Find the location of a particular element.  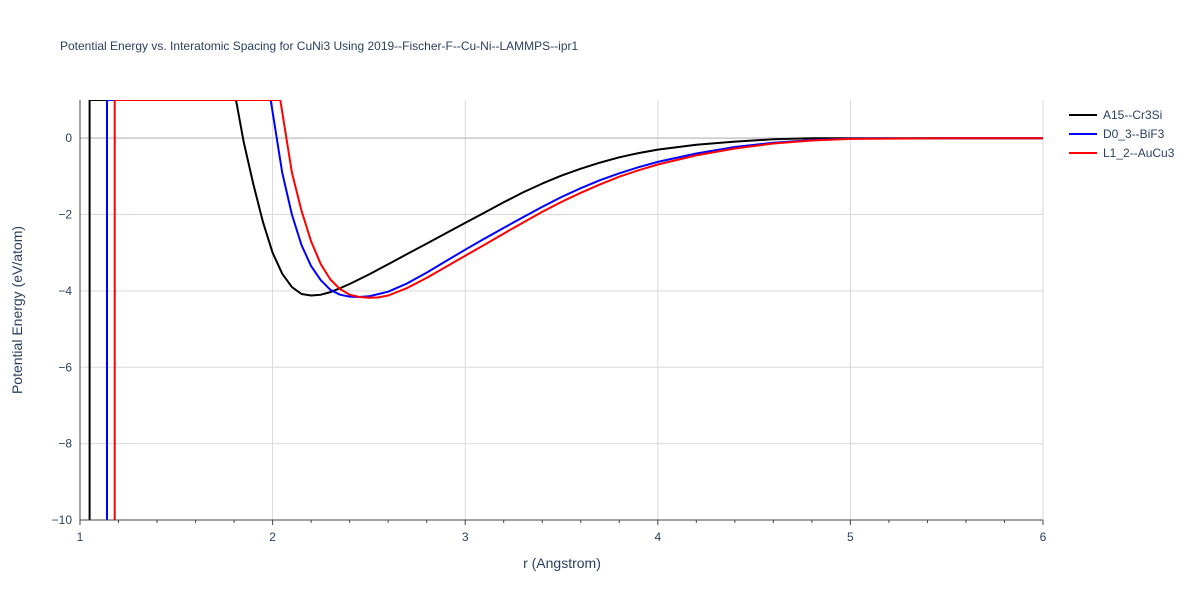

y-tick-label: −4 is located at coordinates (65, 291).